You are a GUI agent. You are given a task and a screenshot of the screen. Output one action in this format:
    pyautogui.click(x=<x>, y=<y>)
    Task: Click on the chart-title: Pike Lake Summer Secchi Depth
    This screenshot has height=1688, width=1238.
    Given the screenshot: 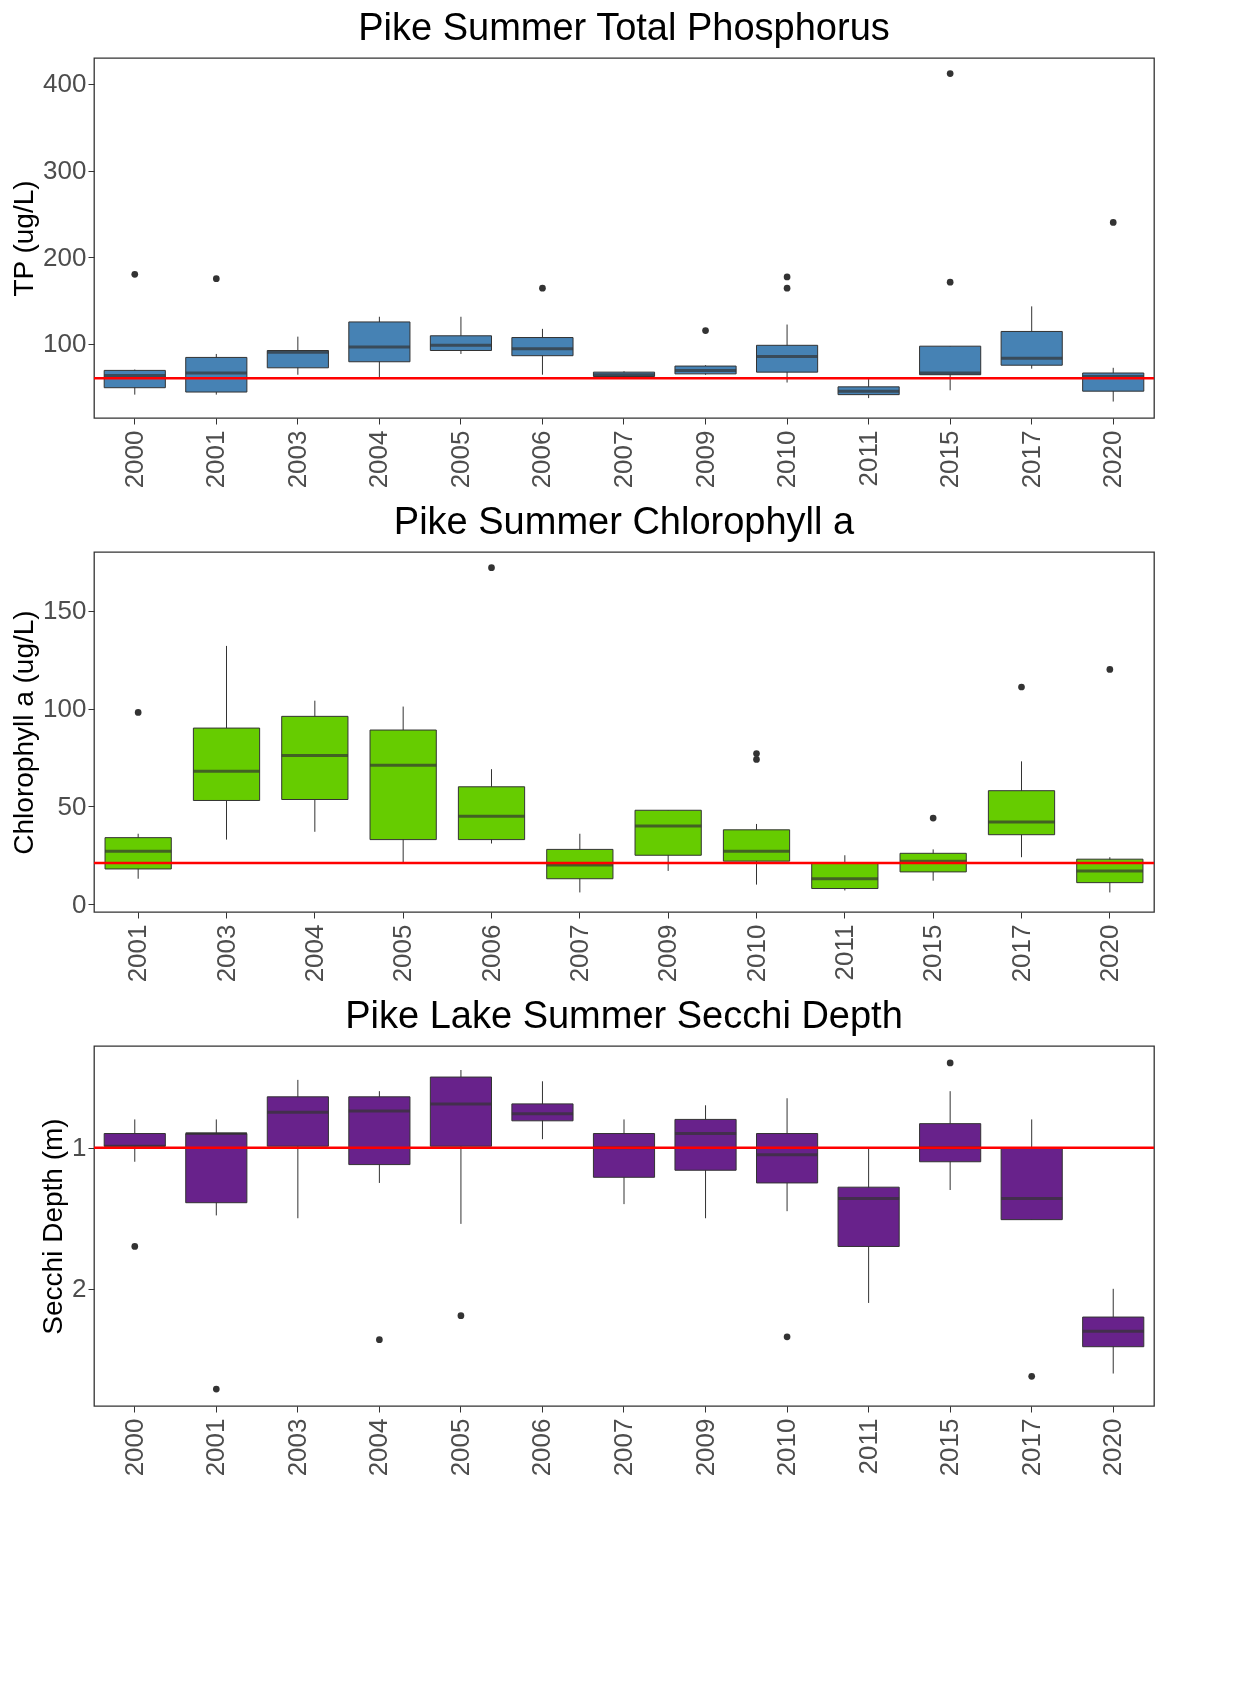 What is the action you would take?
    pyautogui.click(x=624, y=1015)
    